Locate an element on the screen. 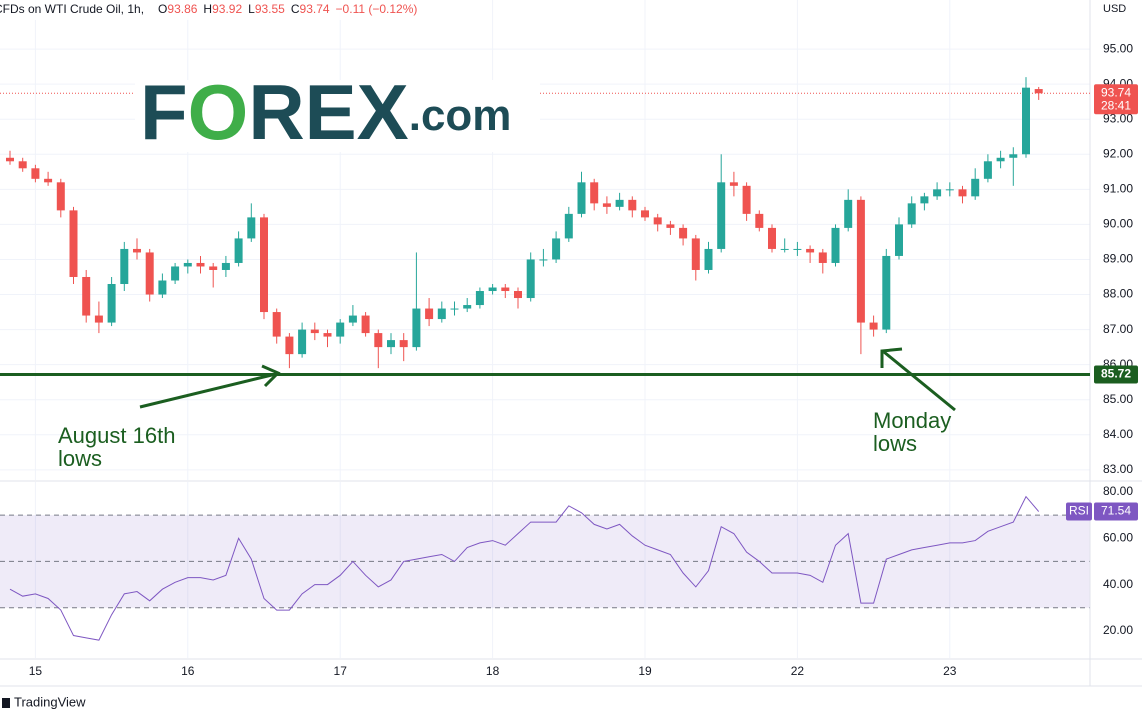 Image resolution: width=1142 pixels, height=714 pixels. x-tick-label: 18 is located at coordinates (493, 671).